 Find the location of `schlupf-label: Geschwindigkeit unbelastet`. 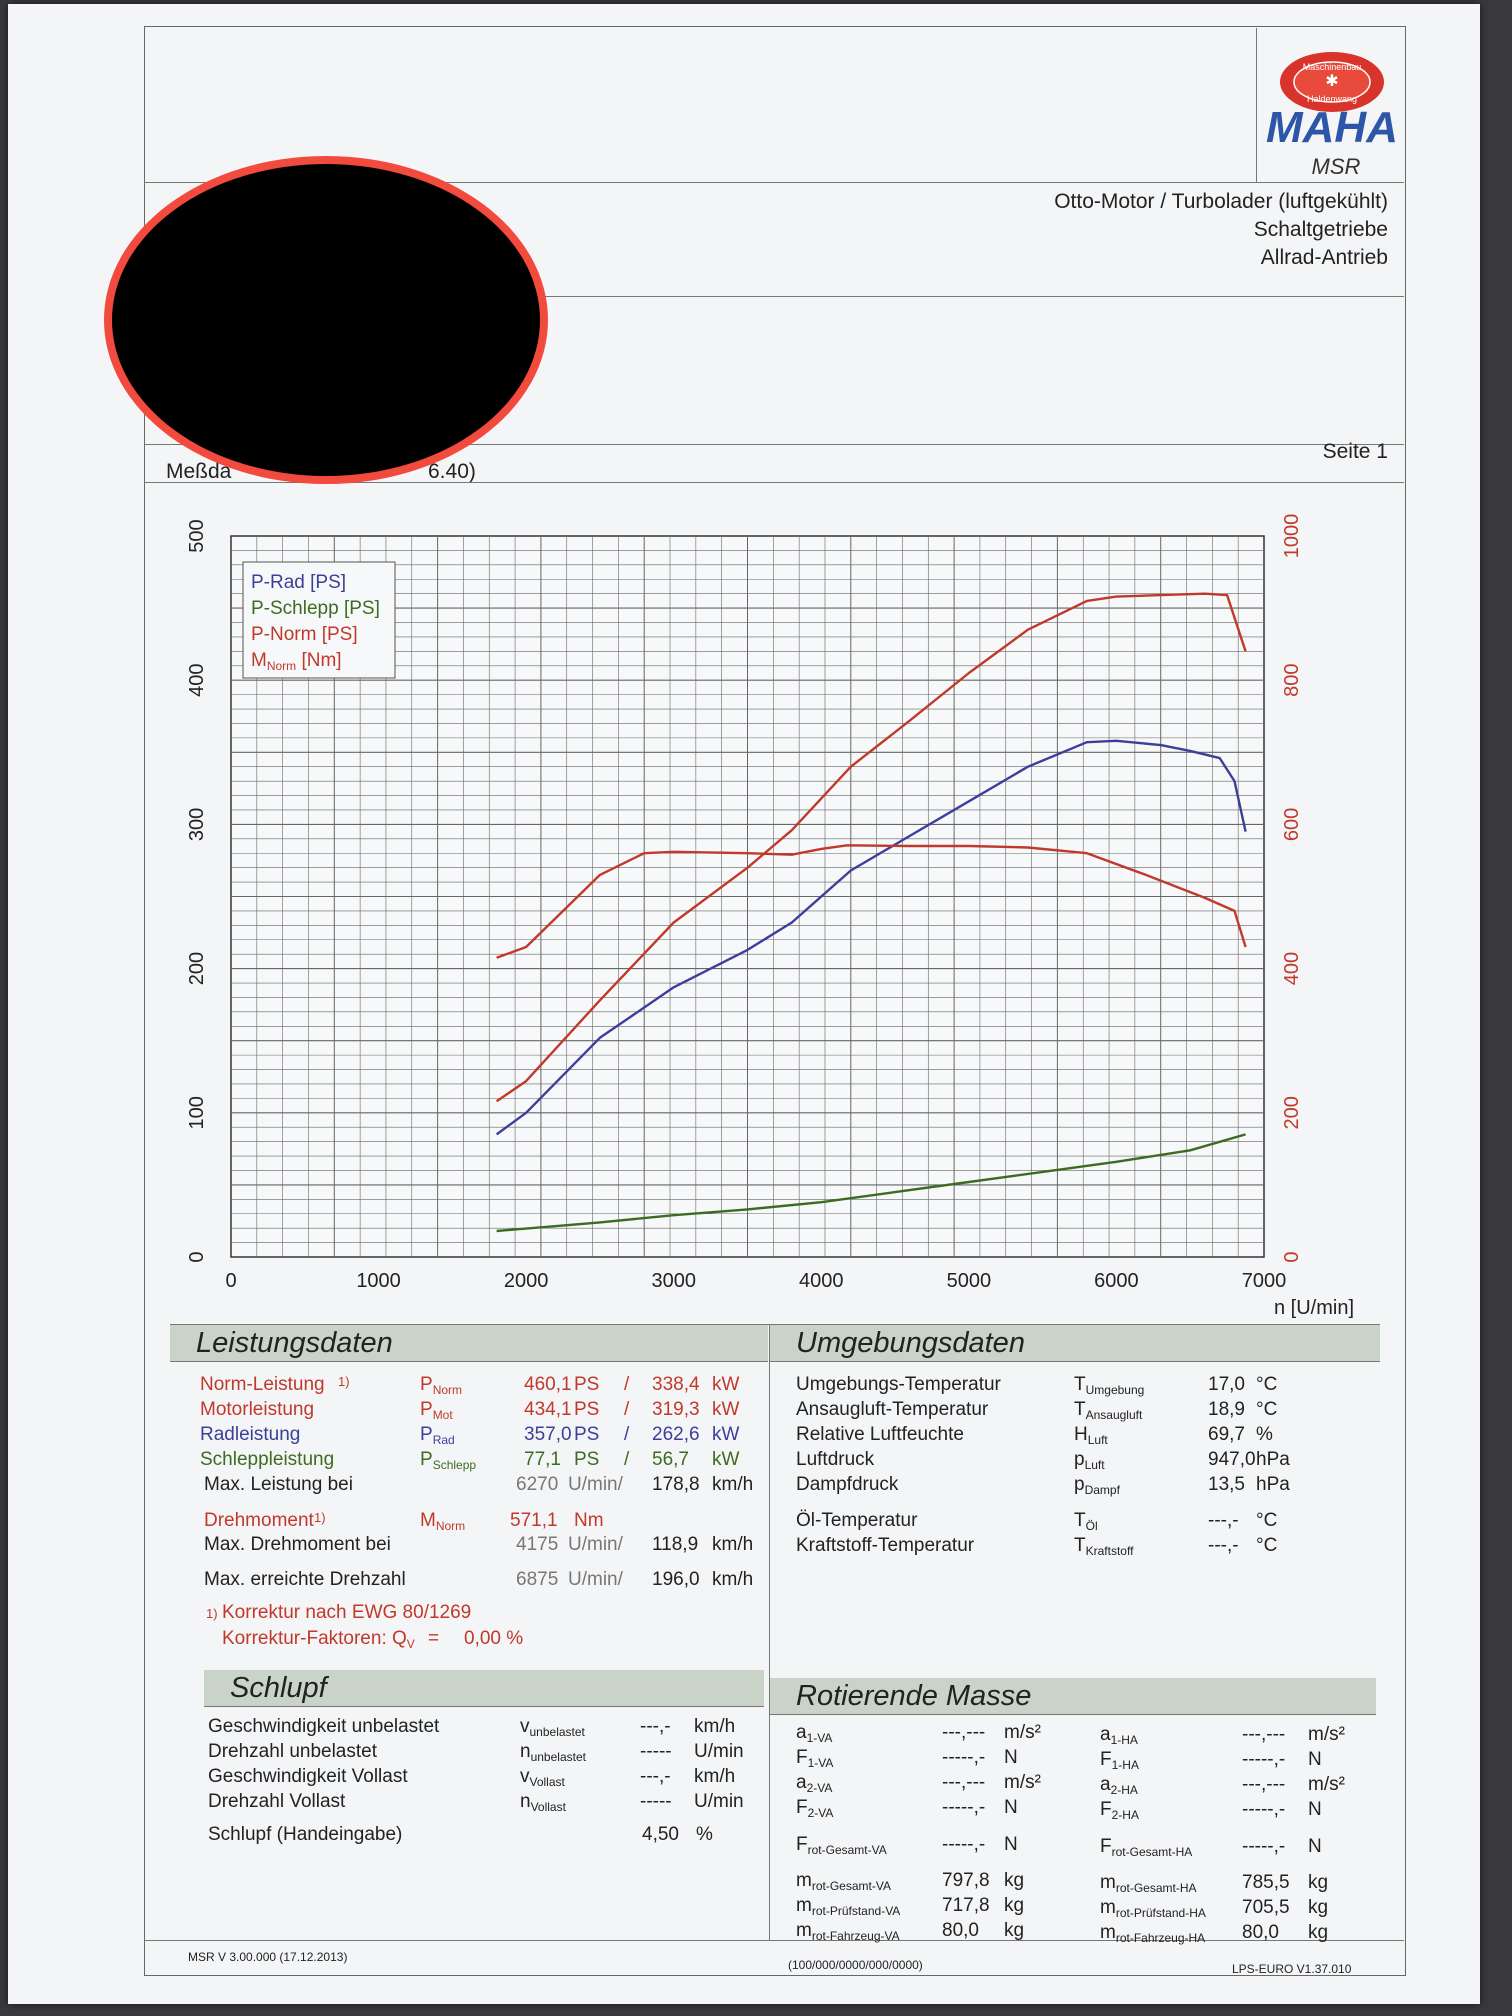

schlupf-label: Geschwindigkeit unbelastet is located at coordinates (324, 1726).